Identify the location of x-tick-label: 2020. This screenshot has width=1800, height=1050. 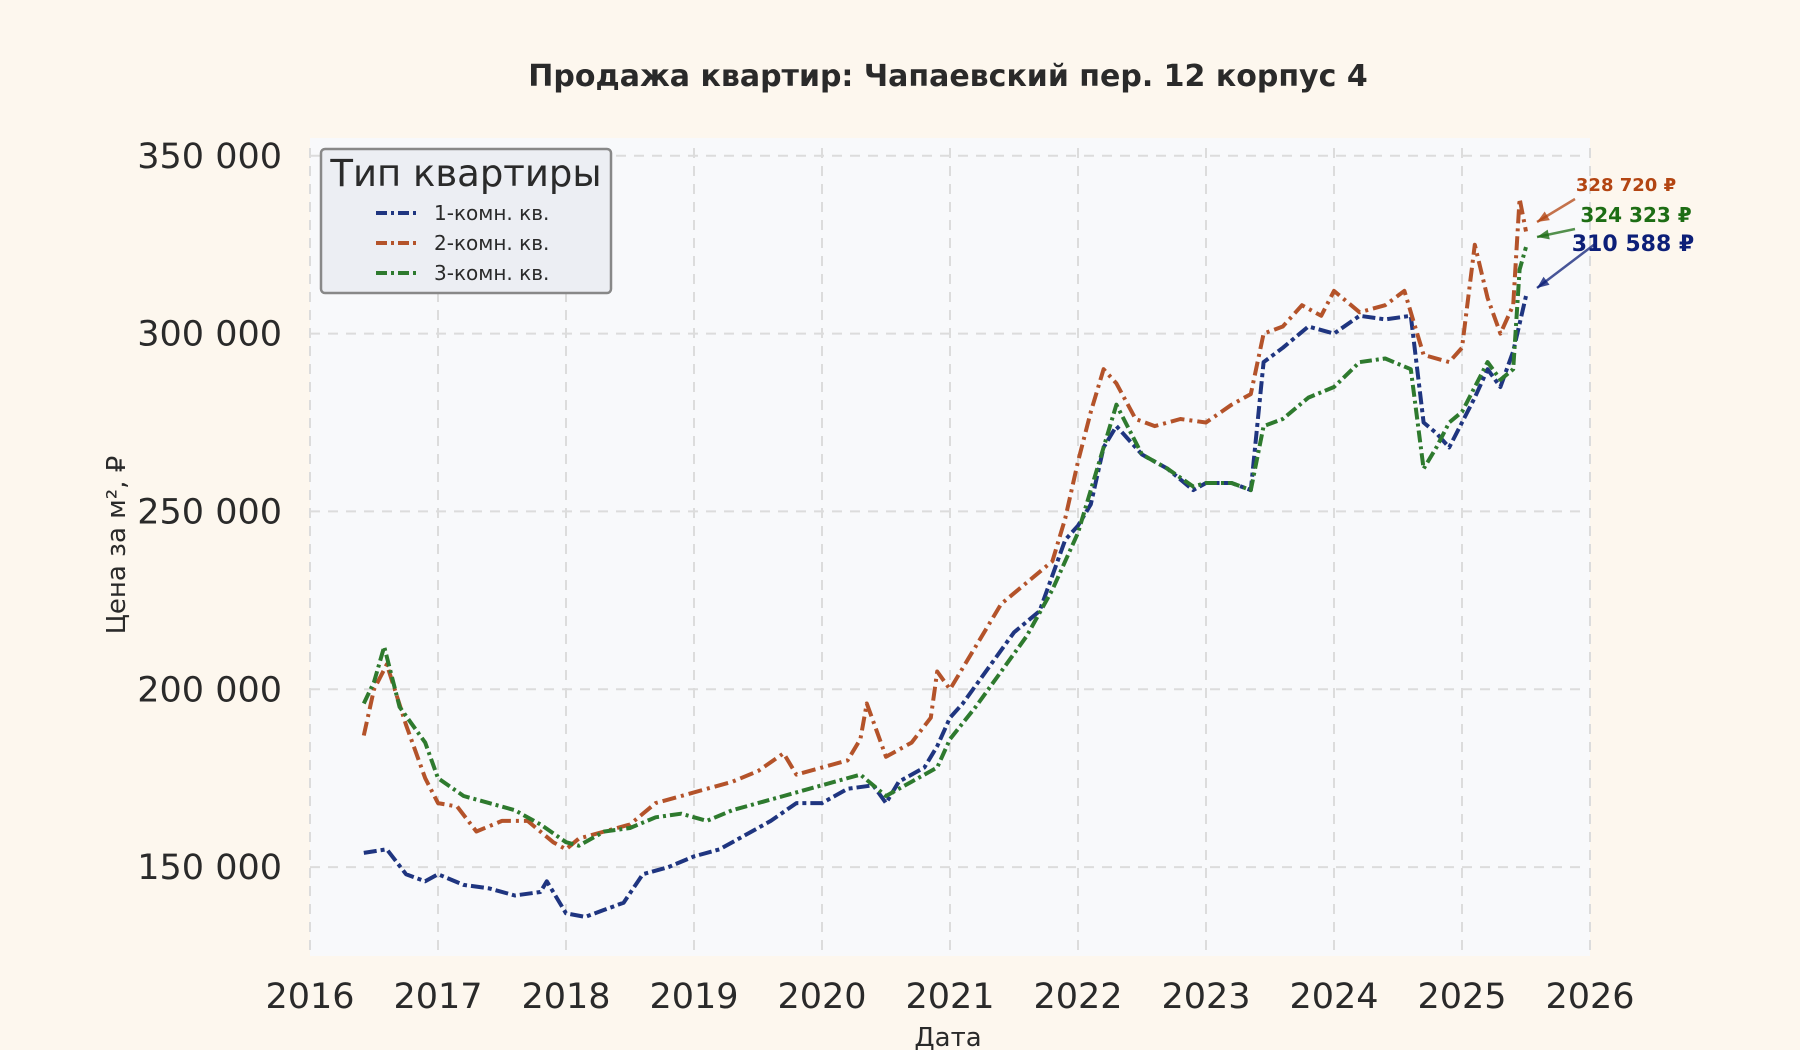
(821, 997).